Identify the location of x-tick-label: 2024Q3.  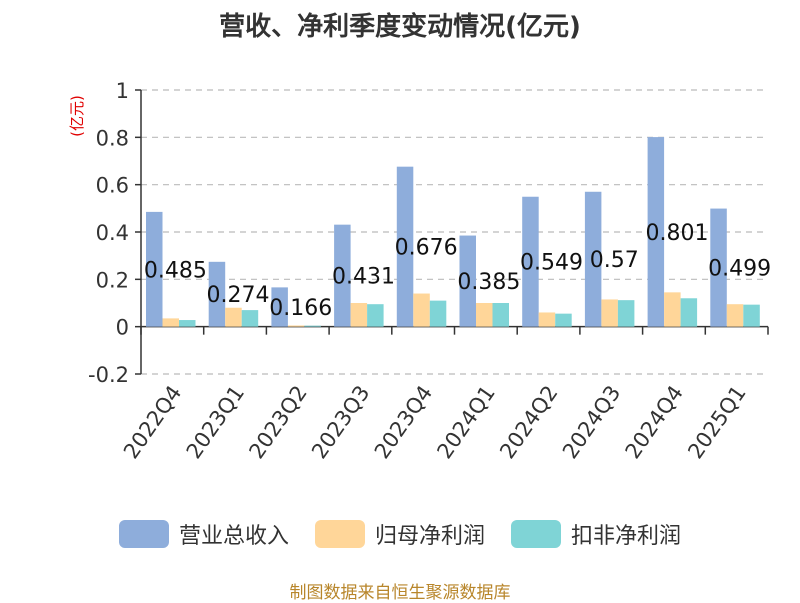
(591, 422).